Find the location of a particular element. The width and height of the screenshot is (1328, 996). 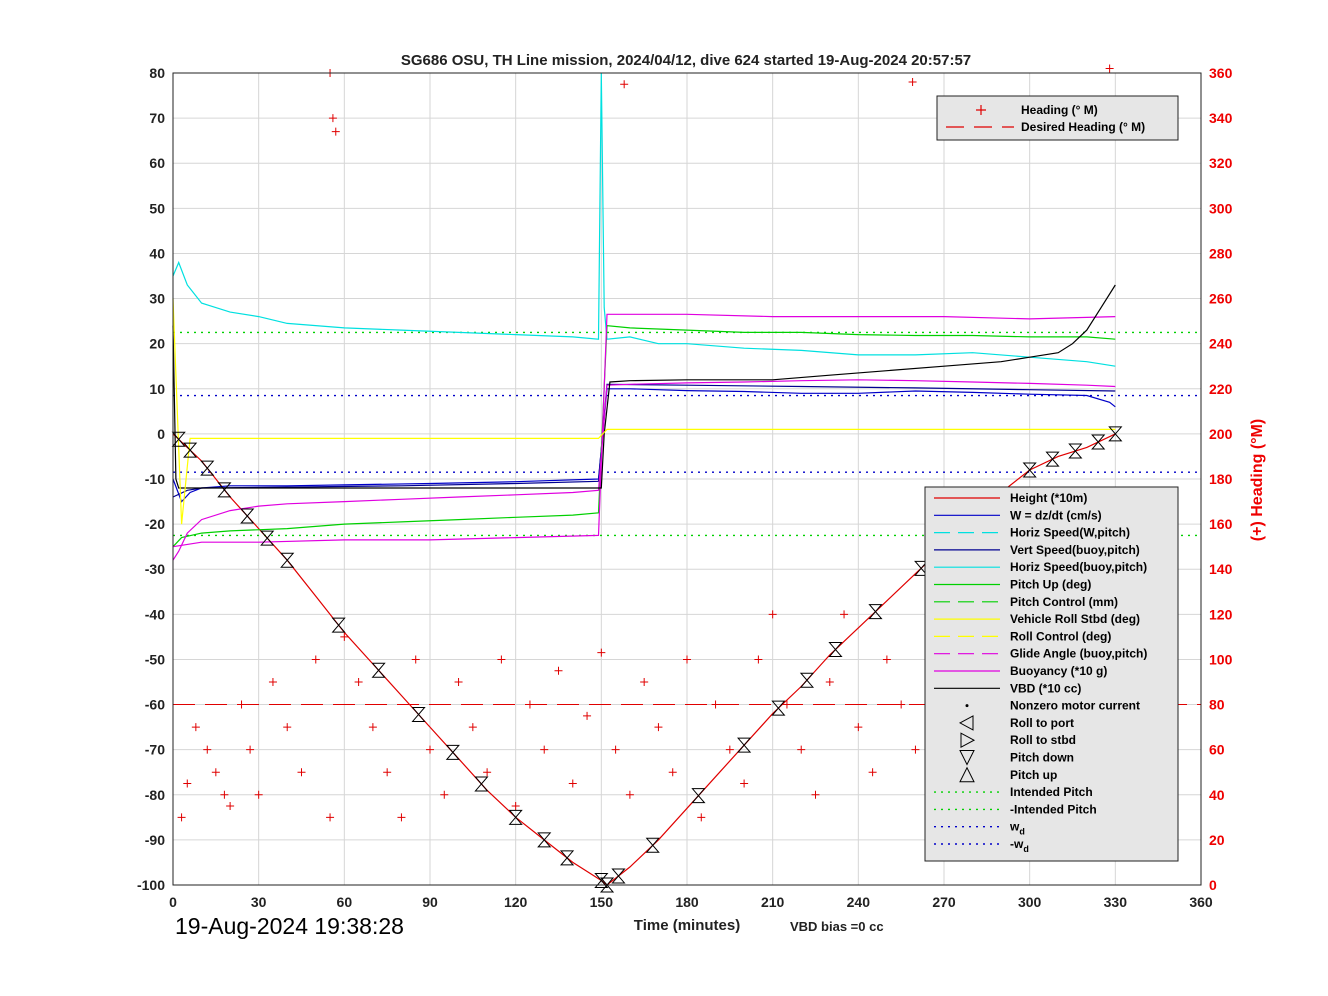

legend-label: Buoyancy (*10 g) is located at coordinates (1058, 671).